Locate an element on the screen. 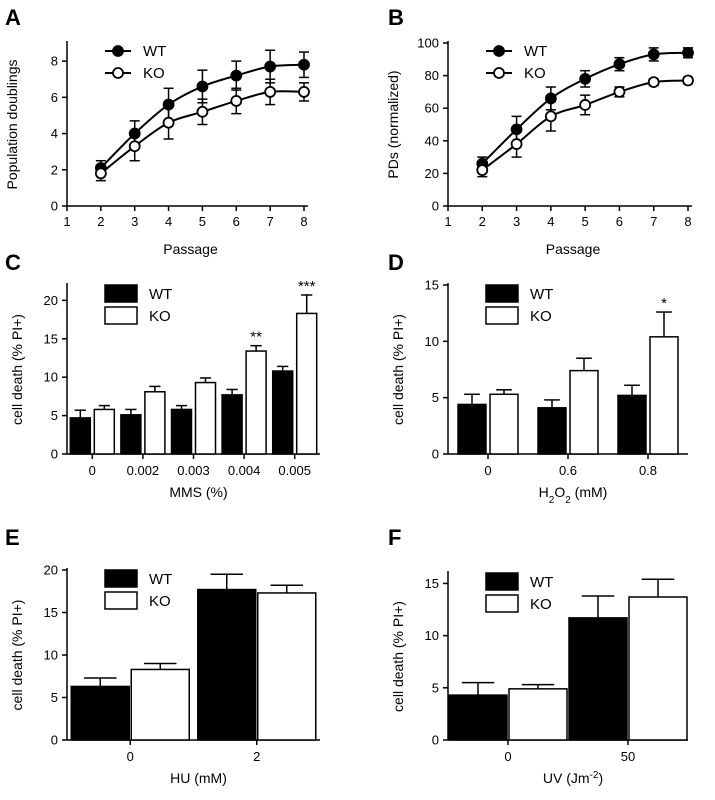 Image resolution: width=715 pixels, height=800 pixels. y-tick-label: 5 is located at coordinates (435, 397).